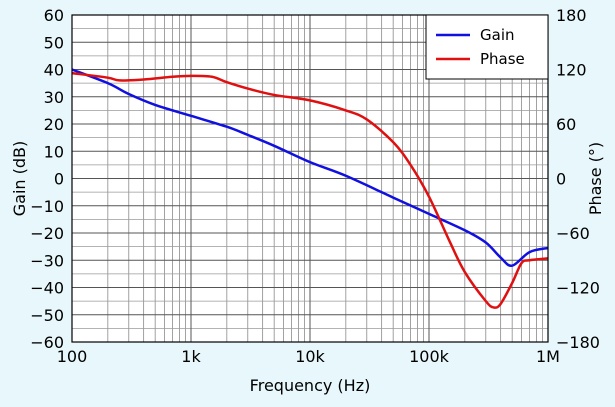 The height and width of the screenshot is (407, 615). I want to click on y2-tick-label: −60, so click(573, 233).